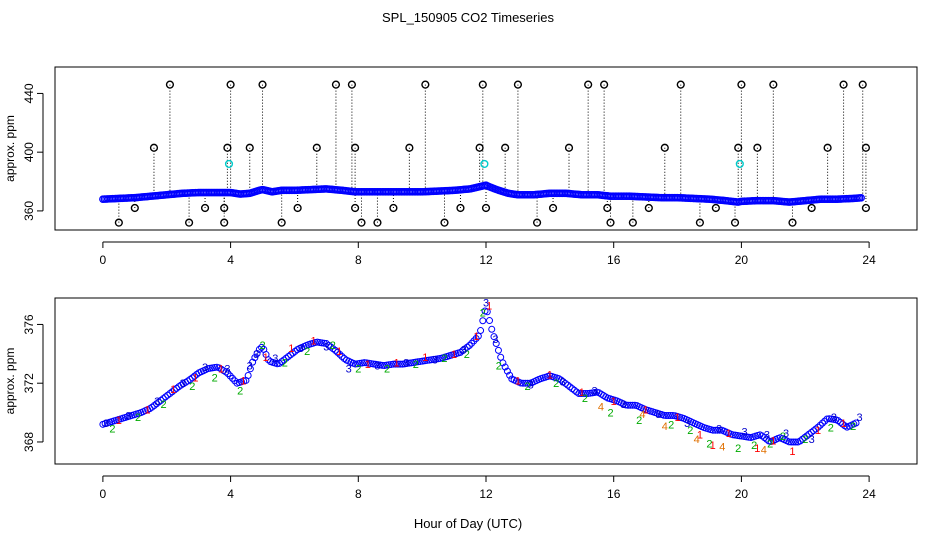 This screenshot has height=540, width=936. What do you see at coordinates (614, 260) in the screenshot?
I see `x-tick-label: 16` at bounding box center [614, 260].